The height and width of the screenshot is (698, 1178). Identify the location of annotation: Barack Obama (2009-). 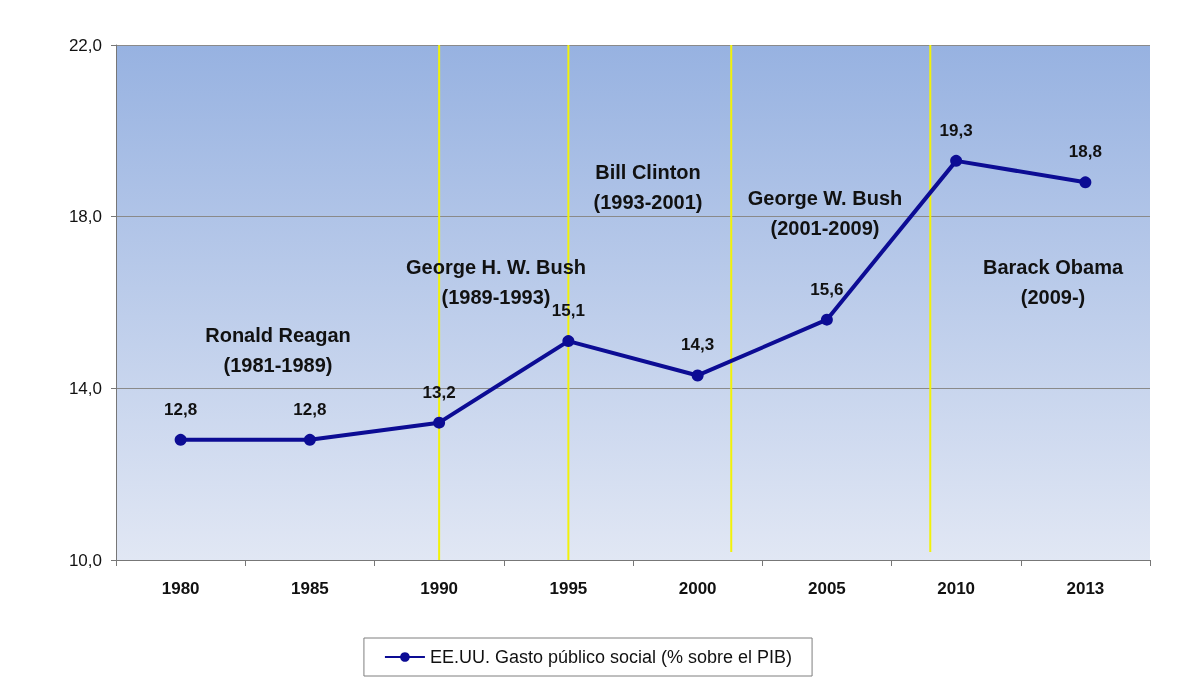
(1053, 282).